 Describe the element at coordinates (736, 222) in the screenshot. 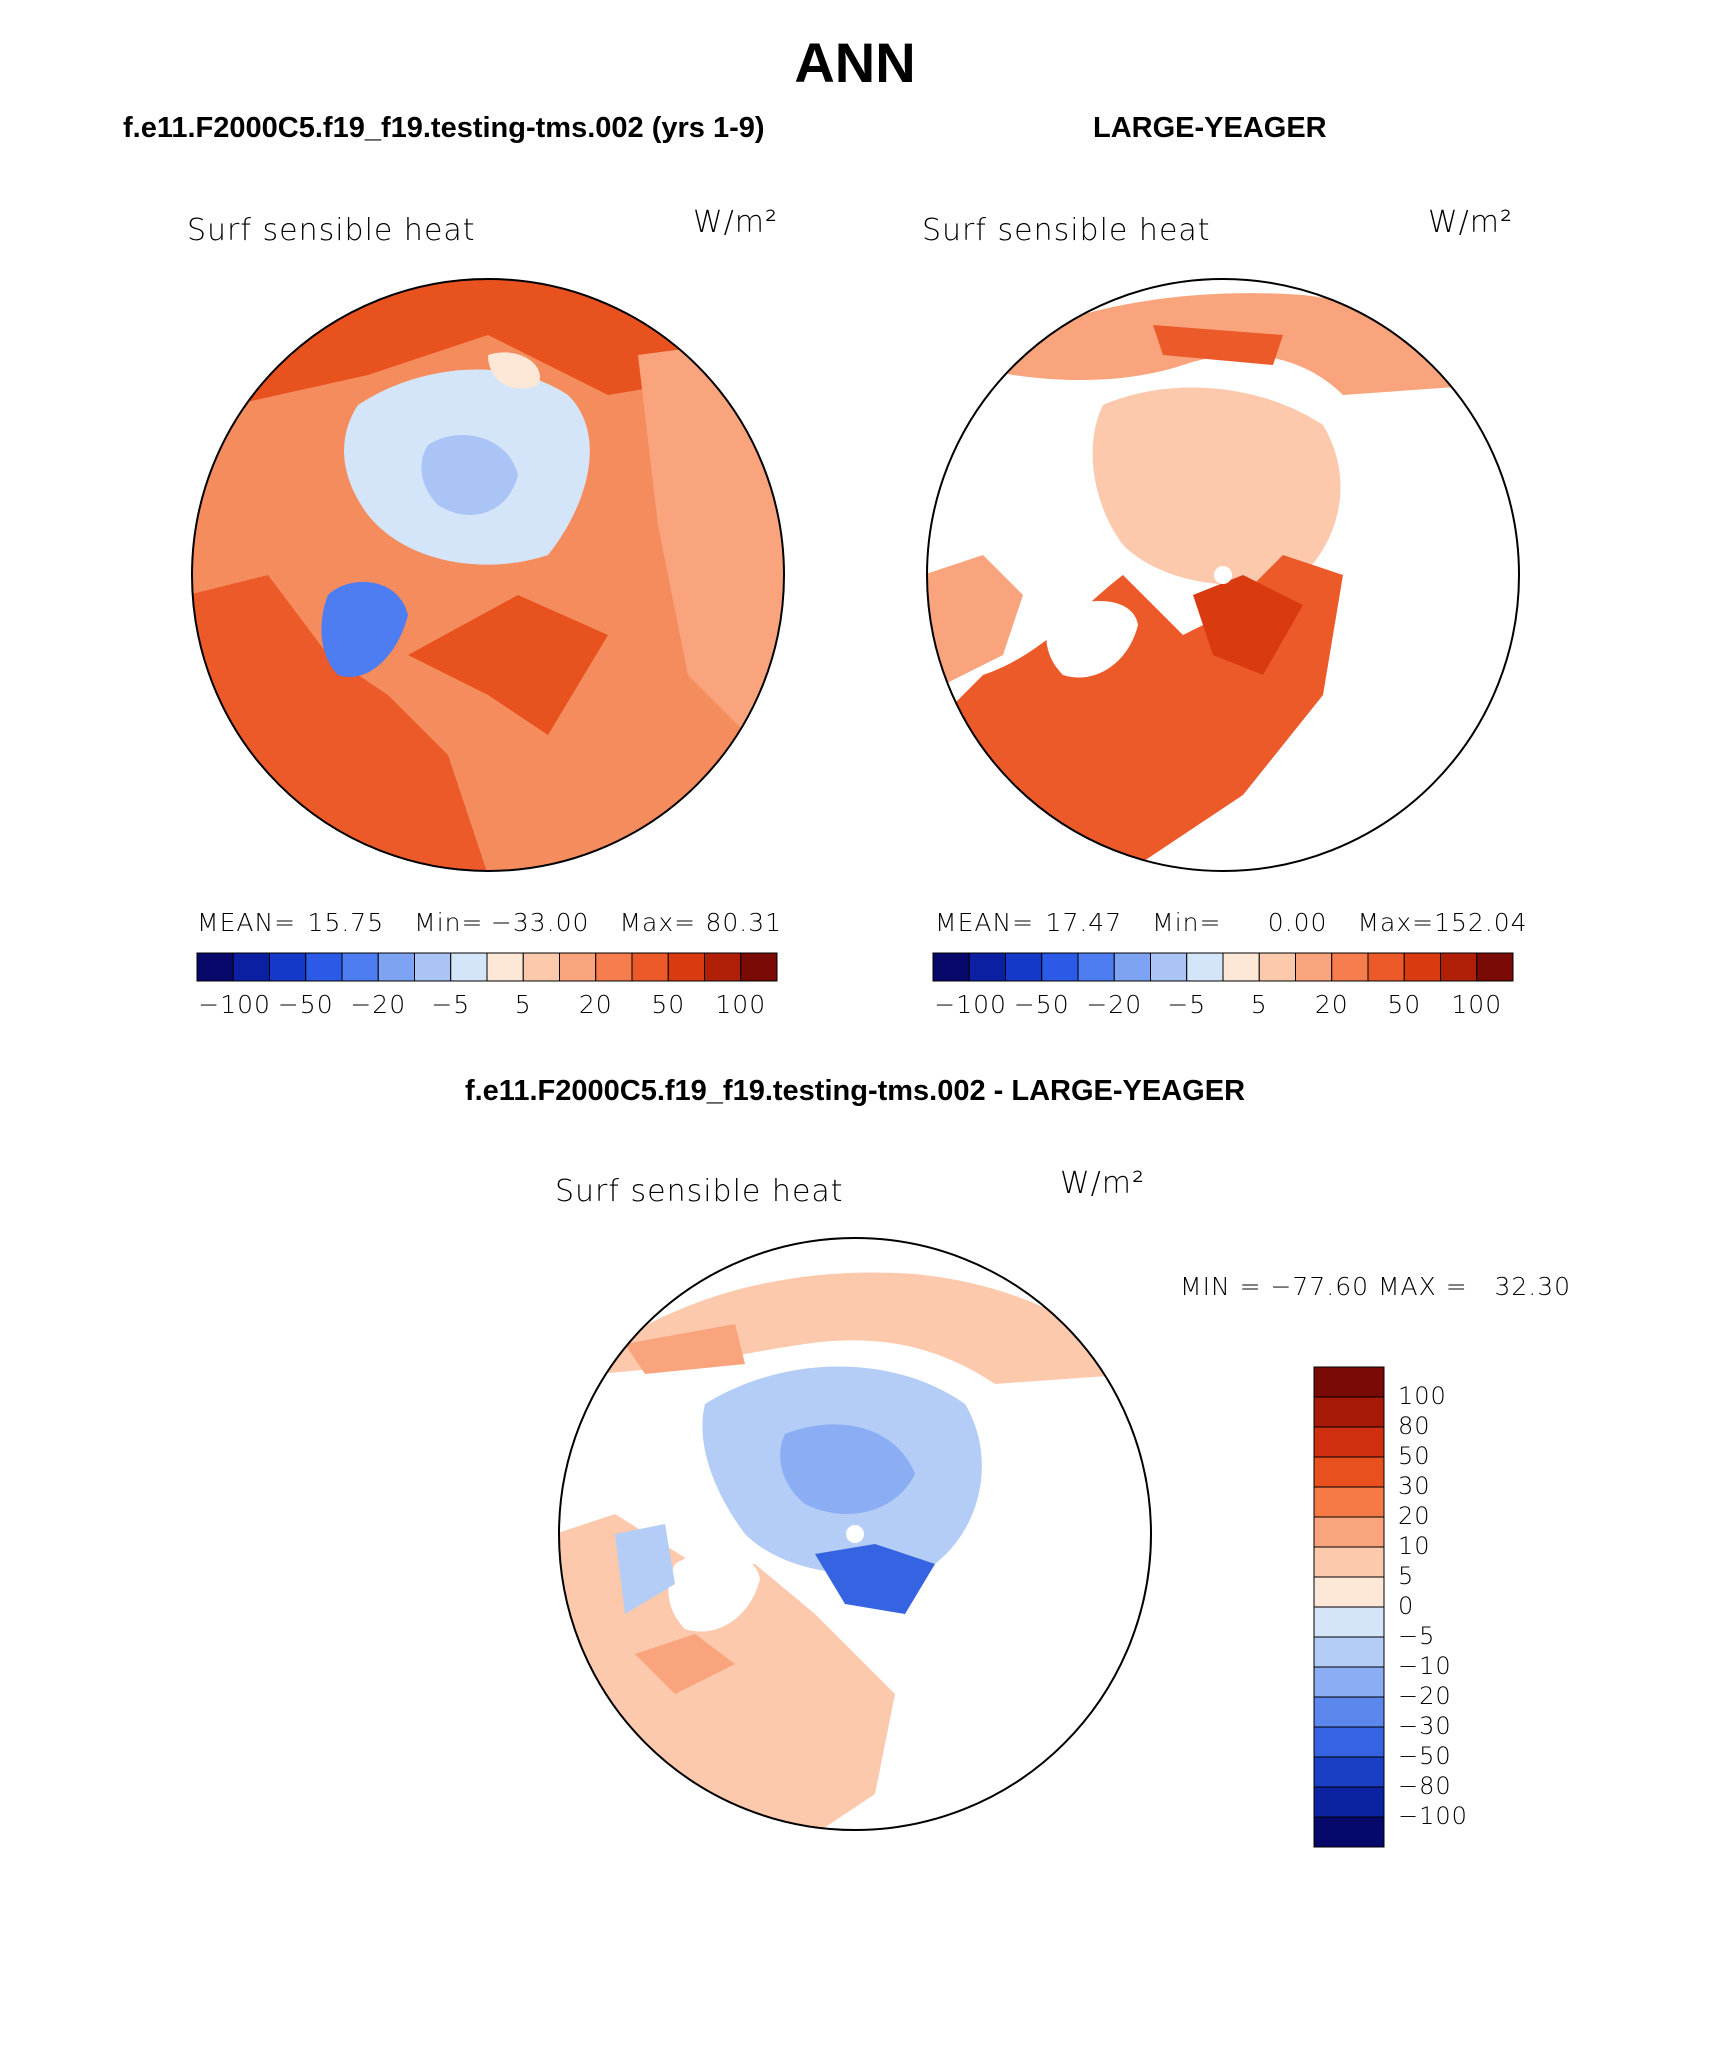

I see `left-unit-label: W/m²` at that location.